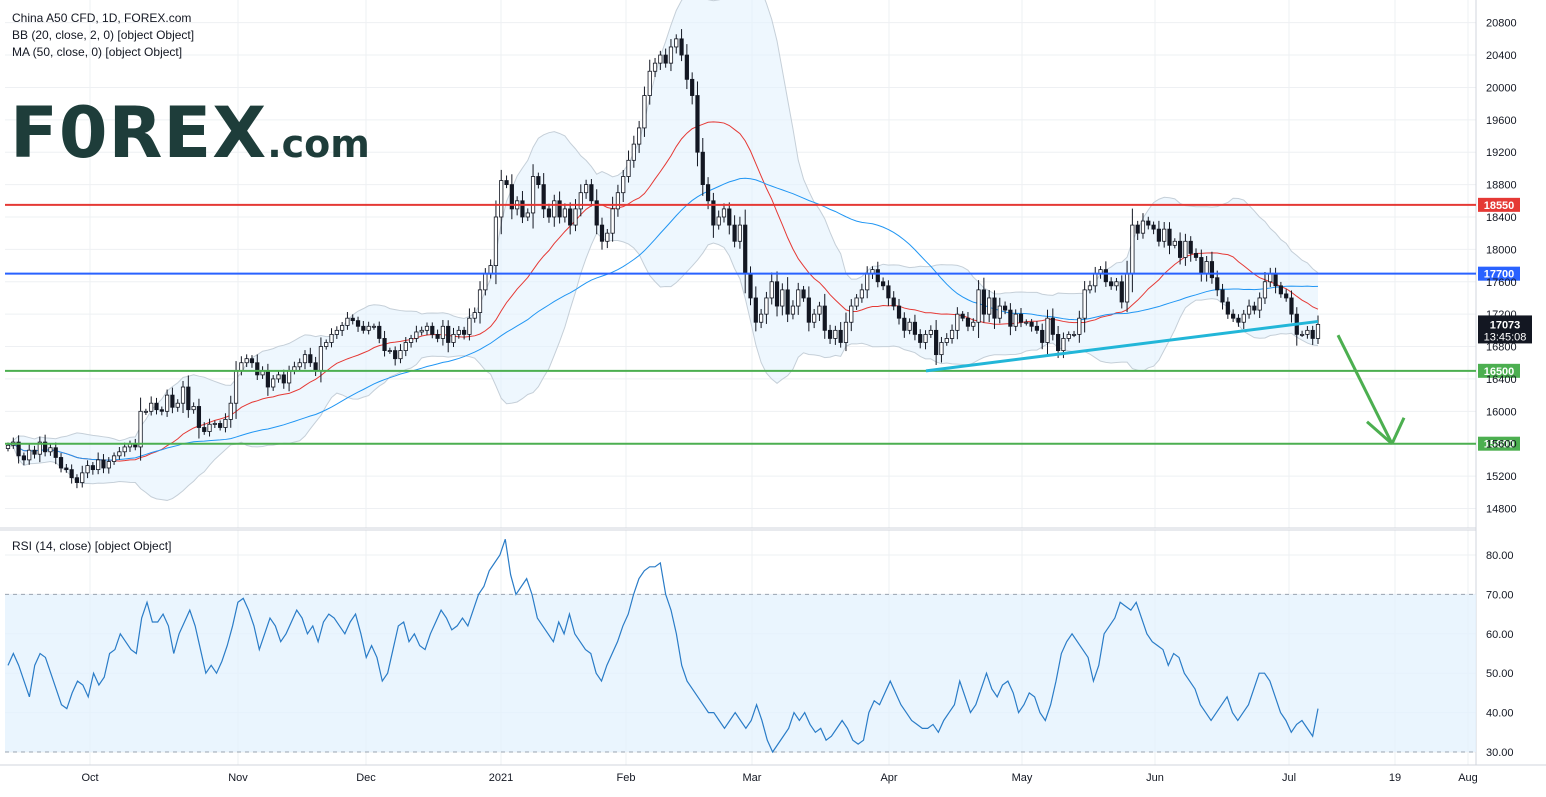  I want to click on time-tick-label: Apr, so click(888, 778).